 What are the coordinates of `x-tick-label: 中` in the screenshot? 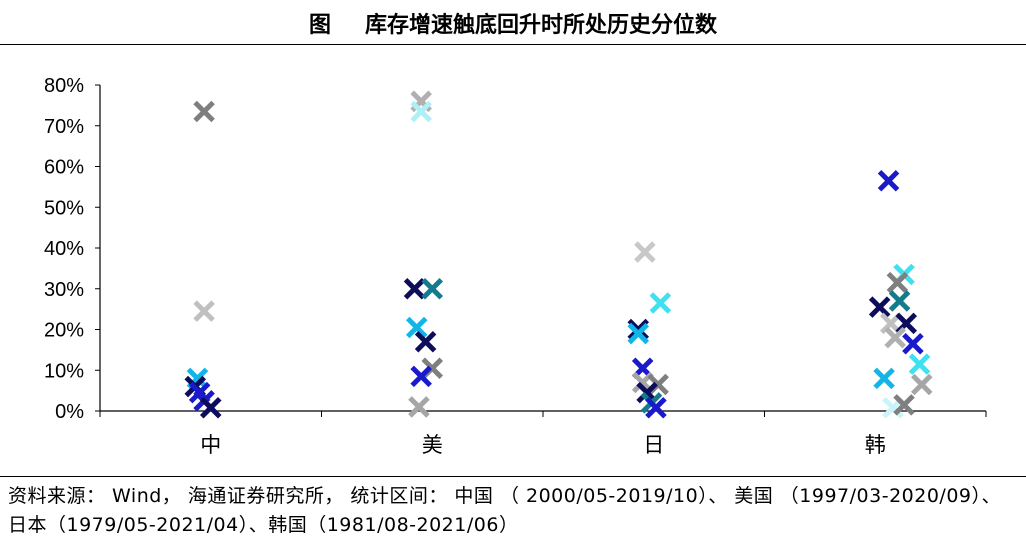 It's located at (210, 445).